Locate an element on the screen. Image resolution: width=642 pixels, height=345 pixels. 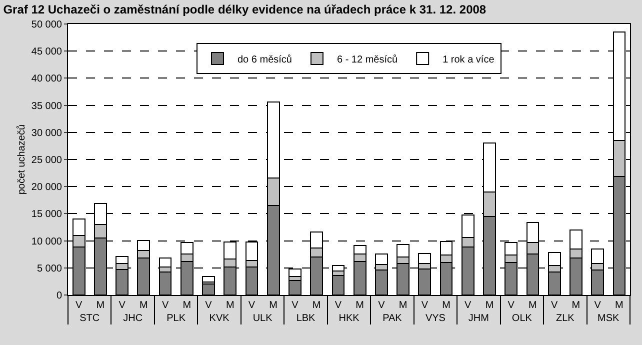
y-tick-label: 25 000 is located at coordinates (46, 160).